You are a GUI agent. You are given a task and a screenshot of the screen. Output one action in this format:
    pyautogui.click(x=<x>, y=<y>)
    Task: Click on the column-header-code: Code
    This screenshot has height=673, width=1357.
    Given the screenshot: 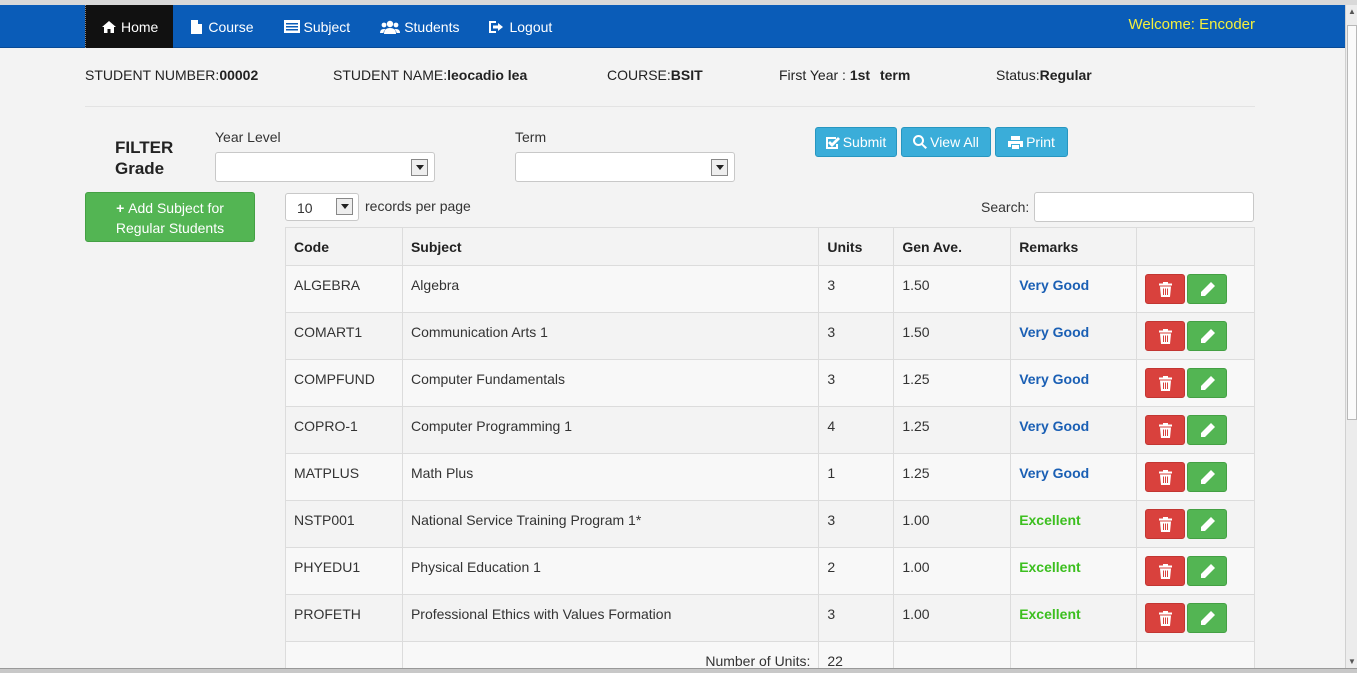 What is the action you would take?
    pyautogui.click(x=344, y=246)
    